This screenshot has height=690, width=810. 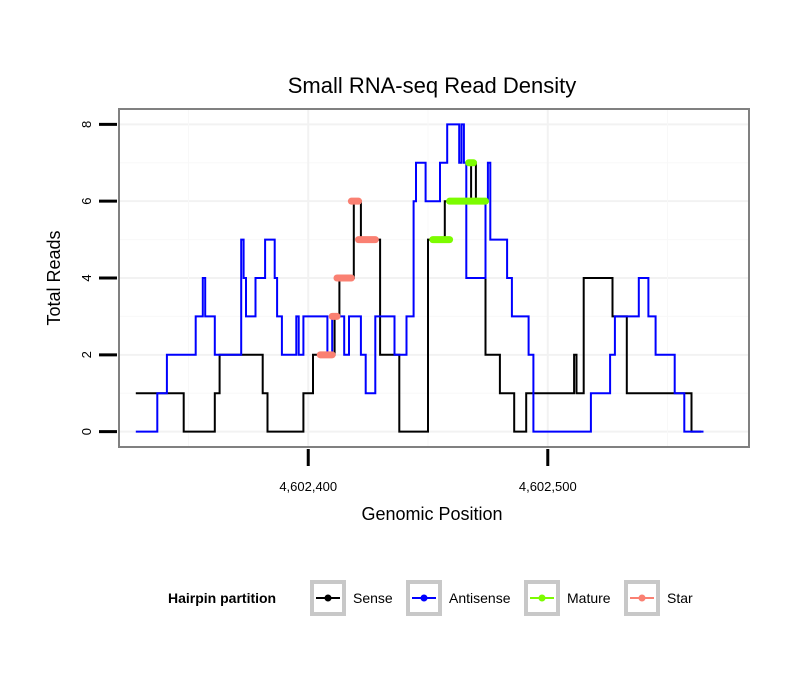 I want to click on legend-title: Hairpin partition, so click(x=222, y=598).